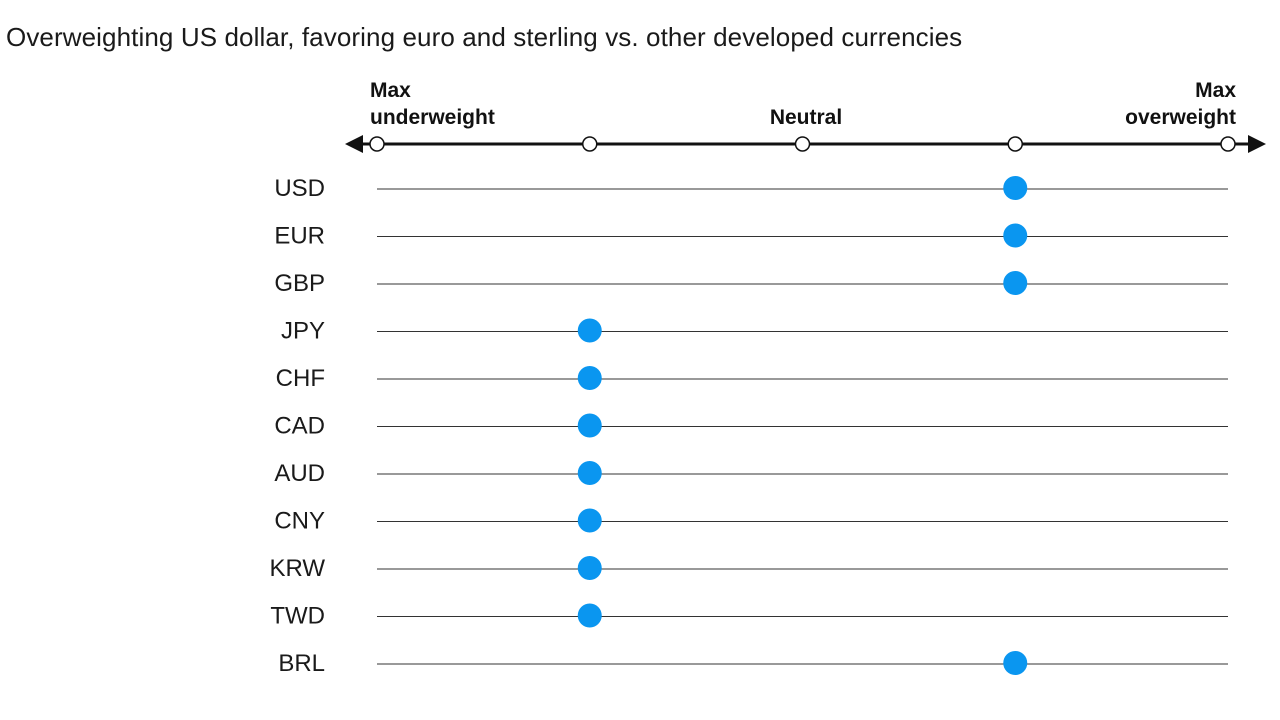 The image size is (1280, 720). Describe the element at coordinates (300, 378) in the screenshot. I see `currency-label: CHF` at that location.